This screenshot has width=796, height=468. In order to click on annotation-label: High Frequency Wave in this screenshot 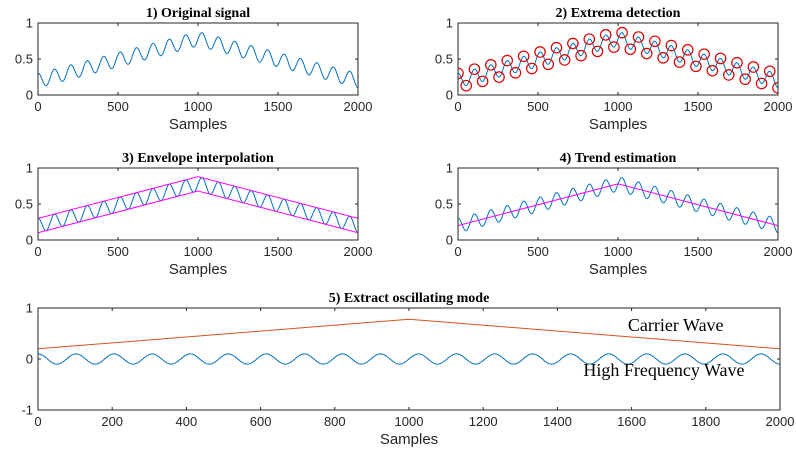, I will do `click(663, 370)`.